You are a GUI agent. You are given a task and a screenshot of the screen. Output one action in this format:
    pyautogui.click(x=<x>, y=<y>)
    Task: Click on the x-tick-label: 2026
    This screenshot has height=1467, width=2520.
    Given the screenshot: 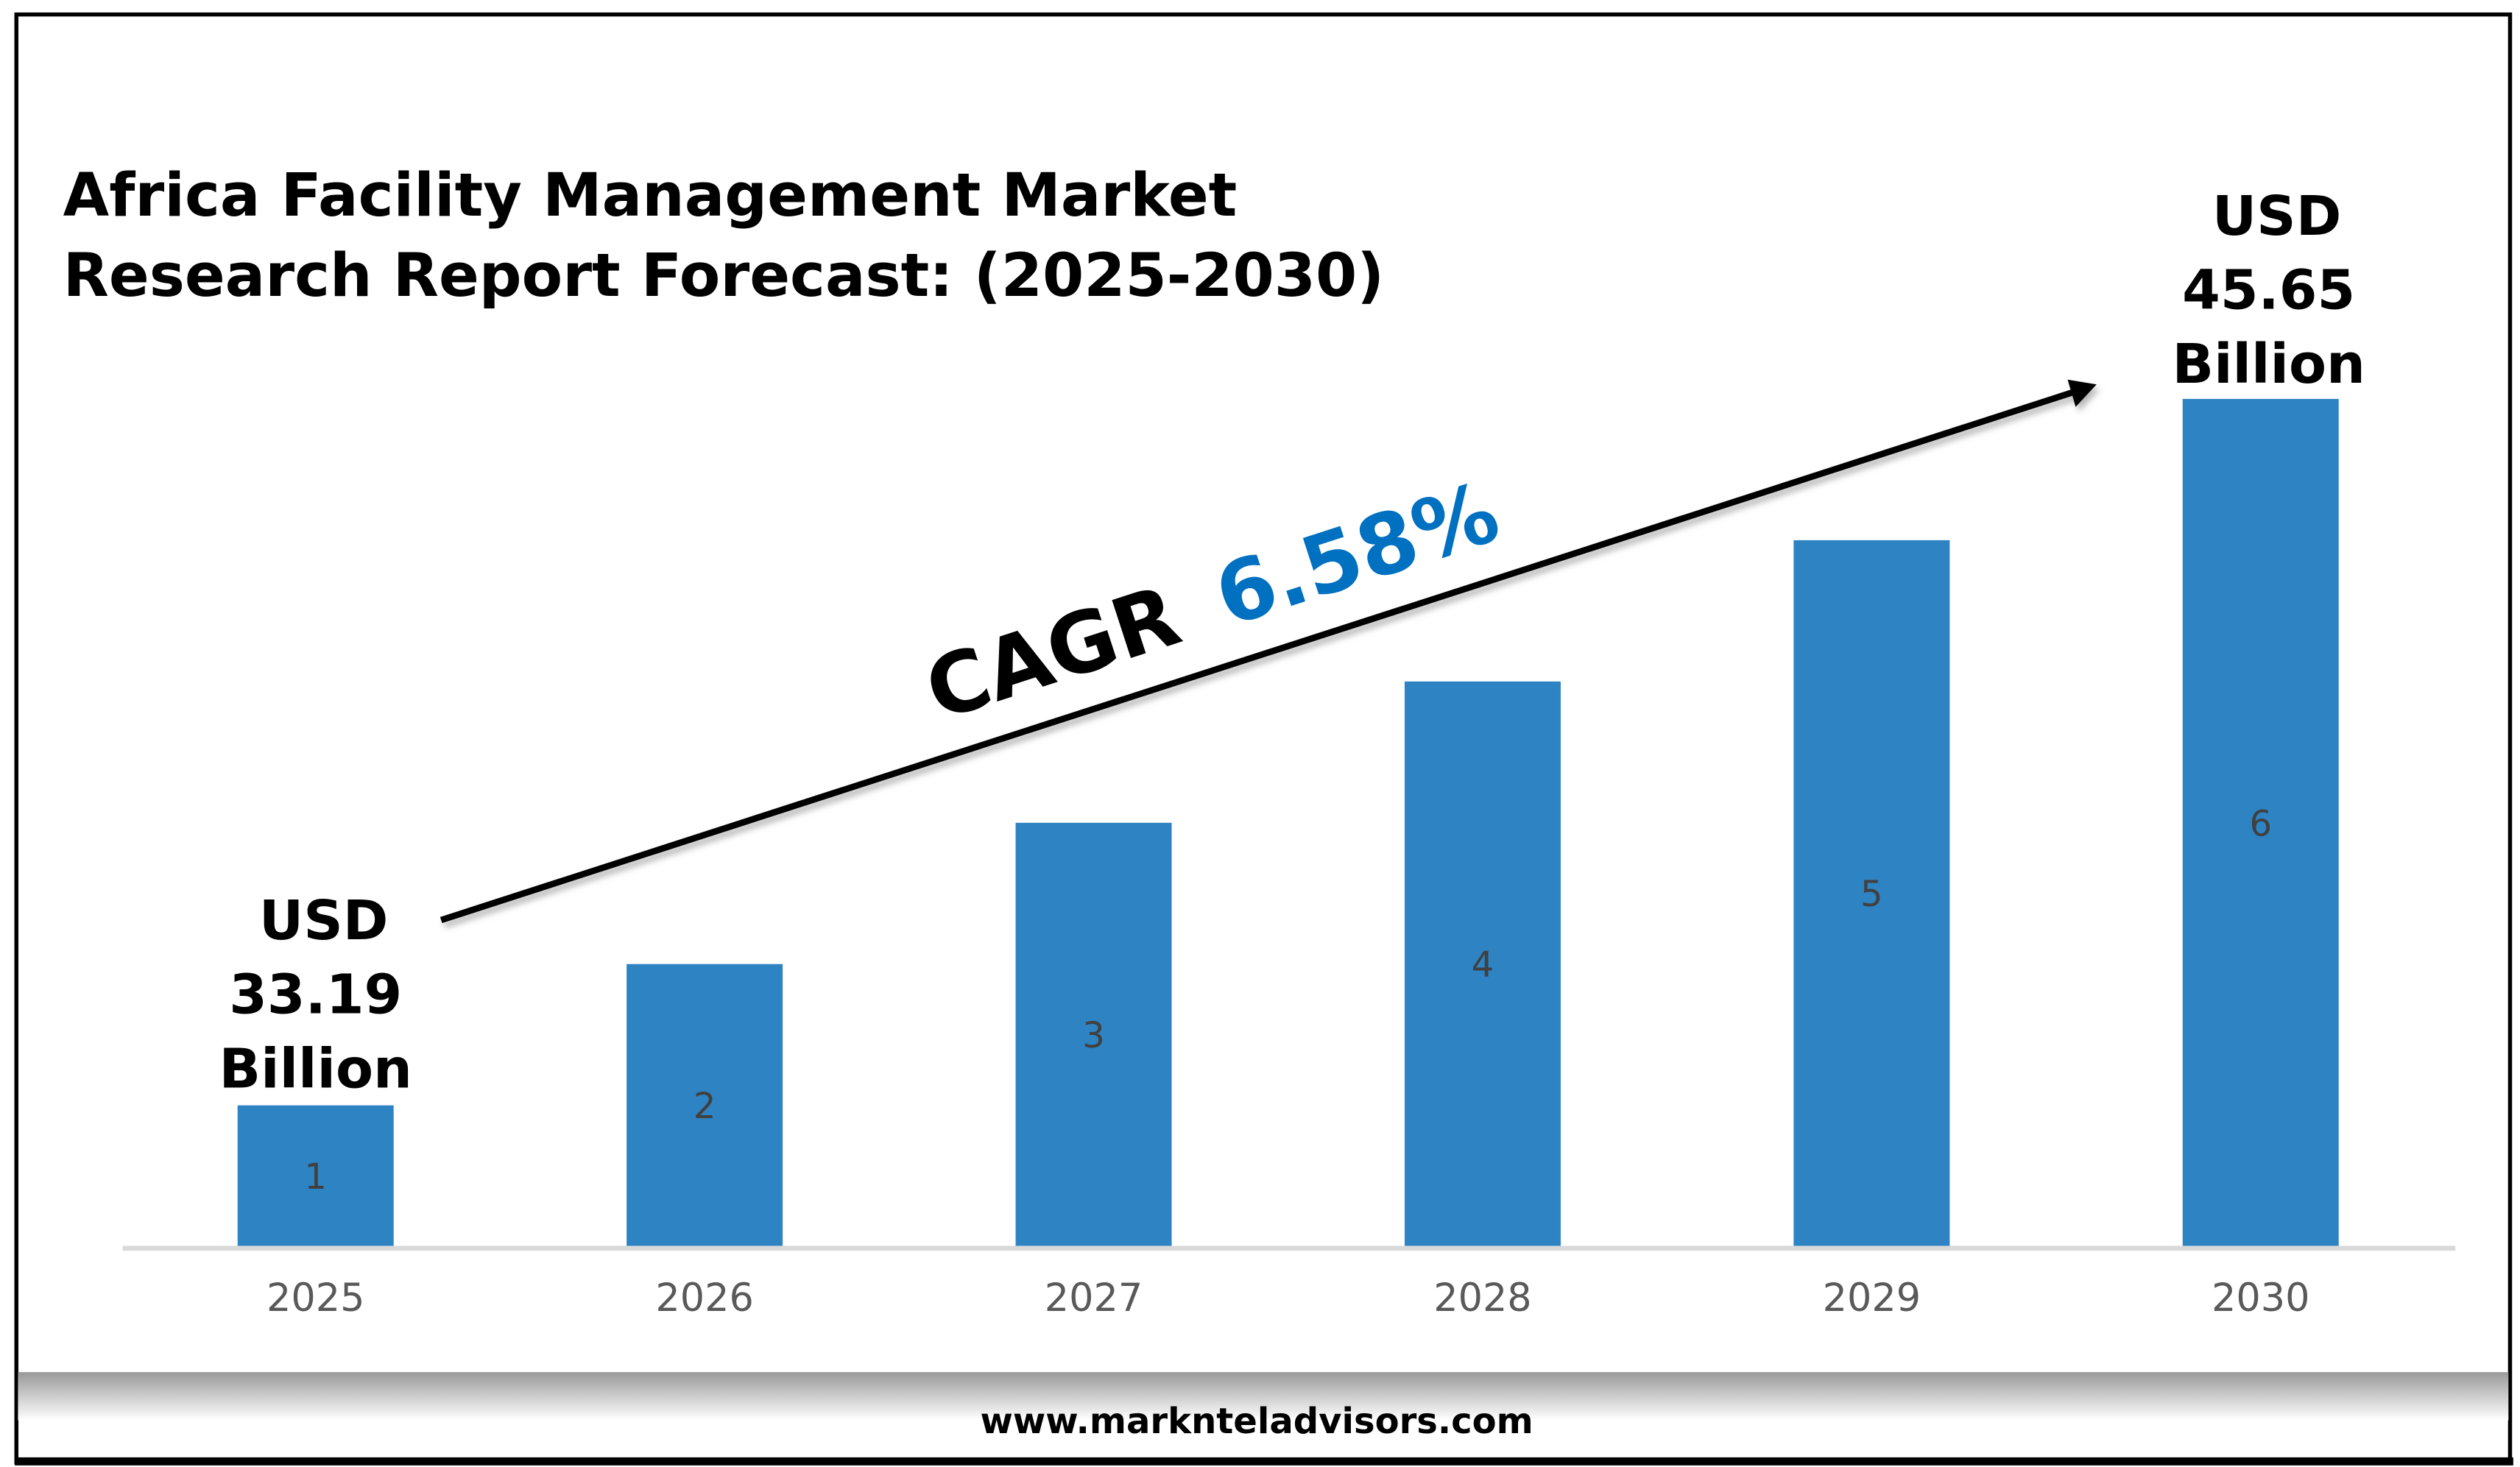 What is the action you would take?
    pyautogui.click(x=704, y=1298)
    